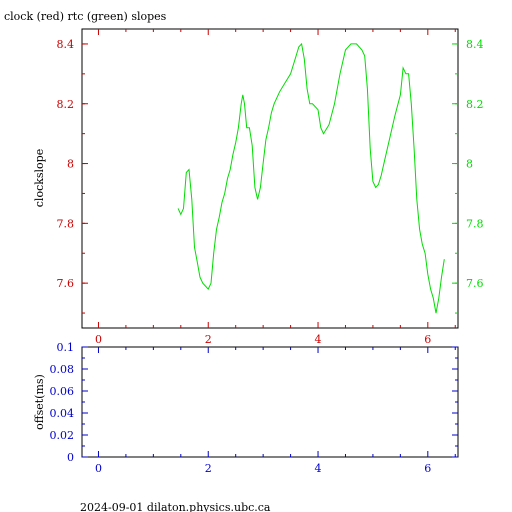 The image size is (512, 512). What do you see at coordinates (469, 164) in the screenshot?
I see `top-y-tick-label-right: 8` at bounding box center [469, 164].